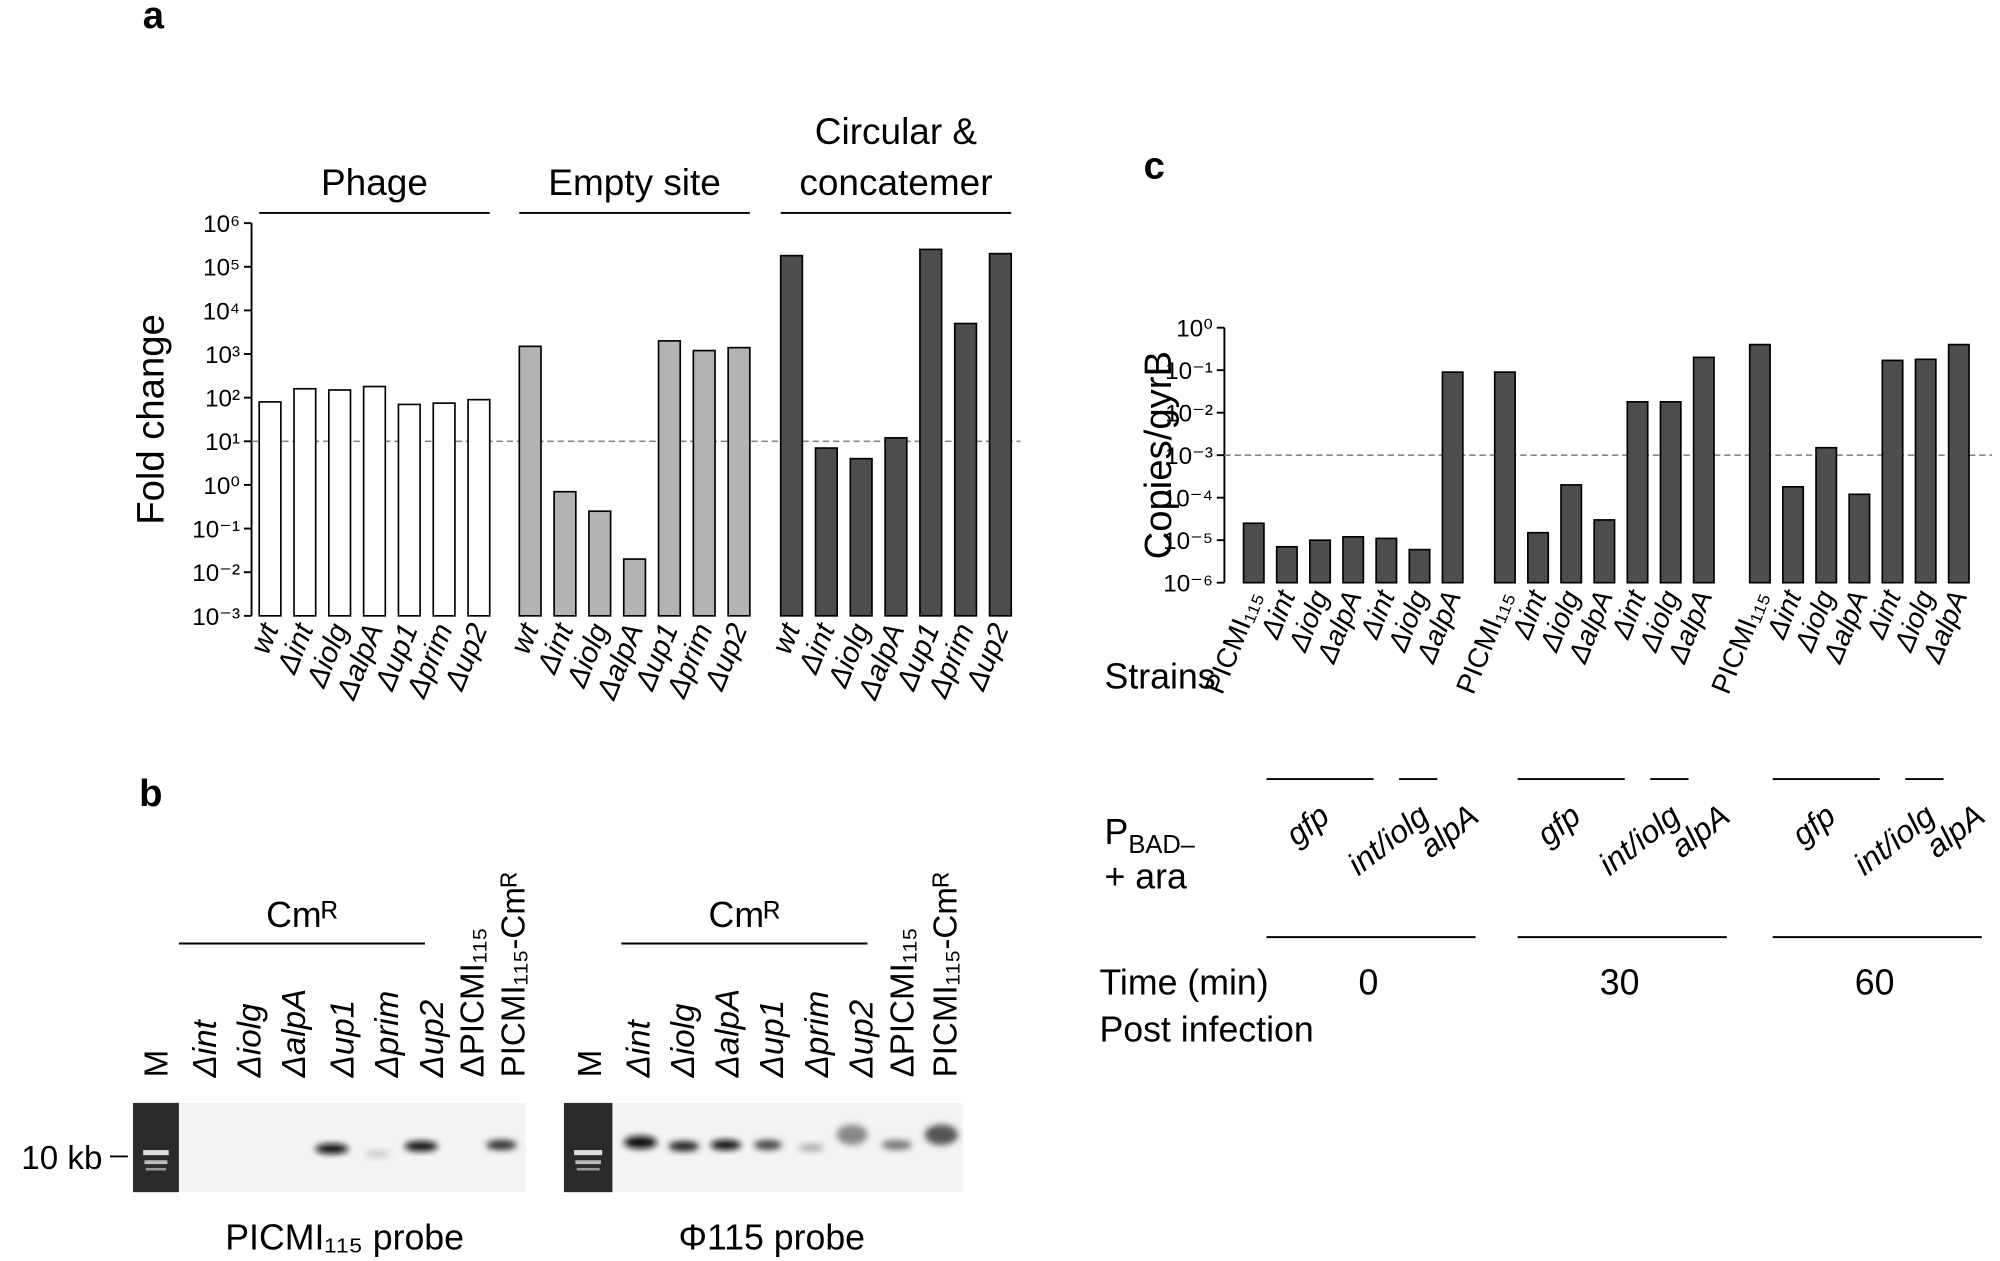 The width and height of the screenshot is (2000, 1261). What do you see at coordinates (896, 131) in the screenshot?
I see `group-label: Circular &` at bounding box center [896, 131].